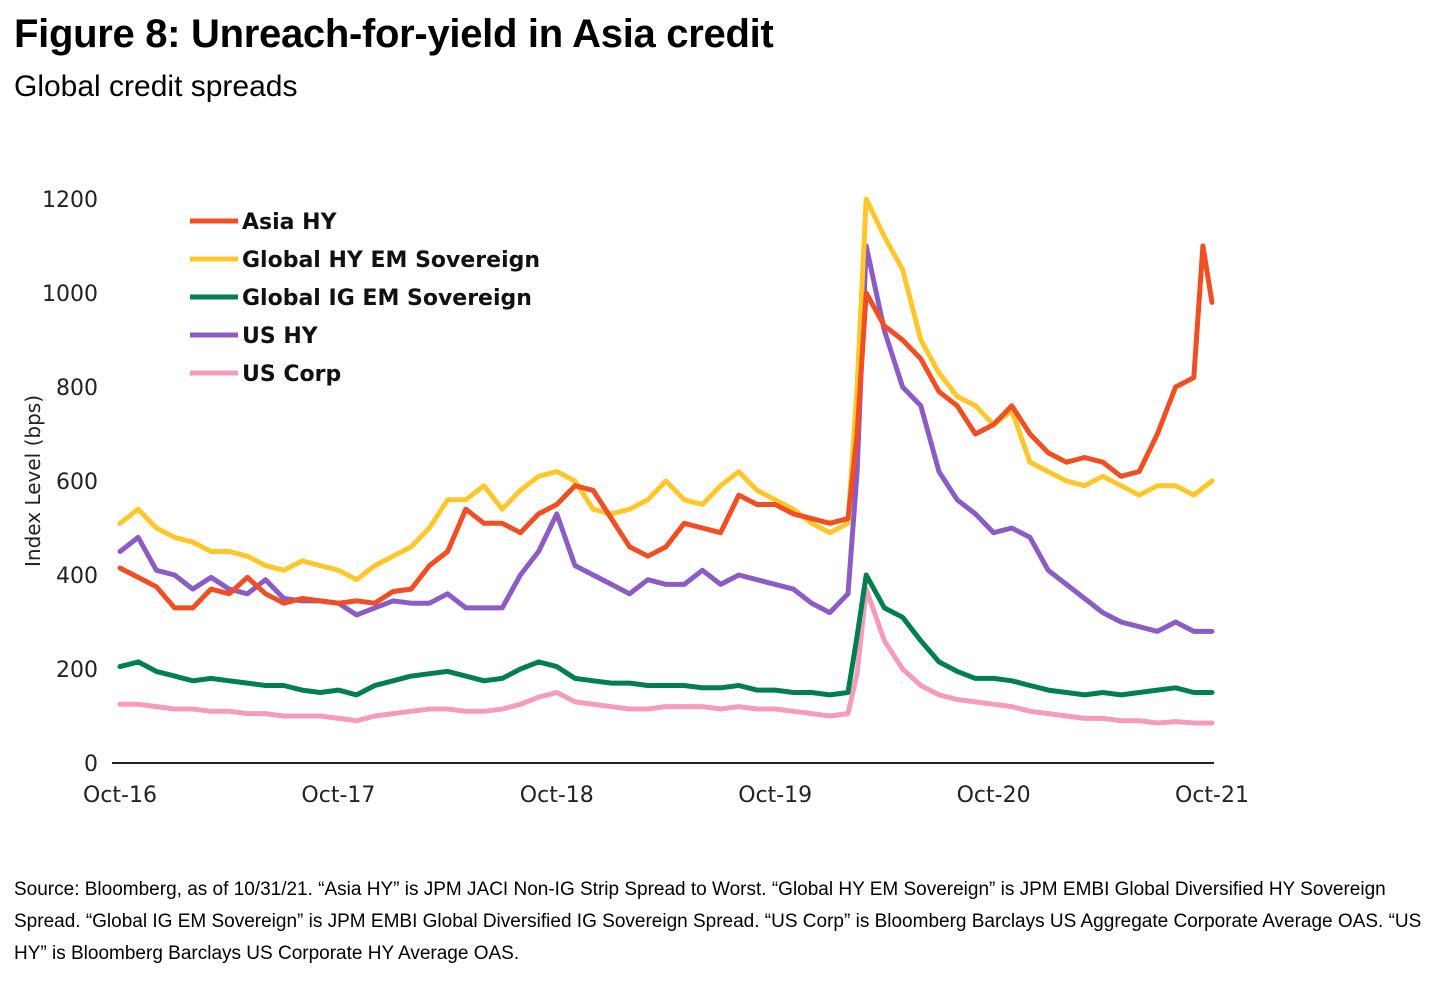 This screenshot has height=984, width=1454. Describe the element at coordinates (1212, 795) in the screenshot. I see `x-tick-label: Oct-21` at that location.